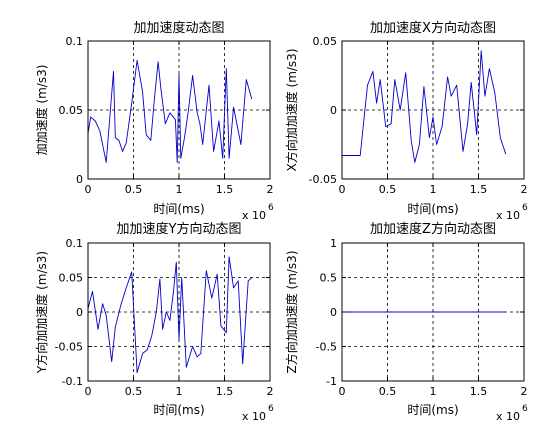 The height and width of the screenshot is (437, 556). Describe the element at coordinates (326, 347) in the screenshot. I see `y-tick-label: -0.5` at that location.